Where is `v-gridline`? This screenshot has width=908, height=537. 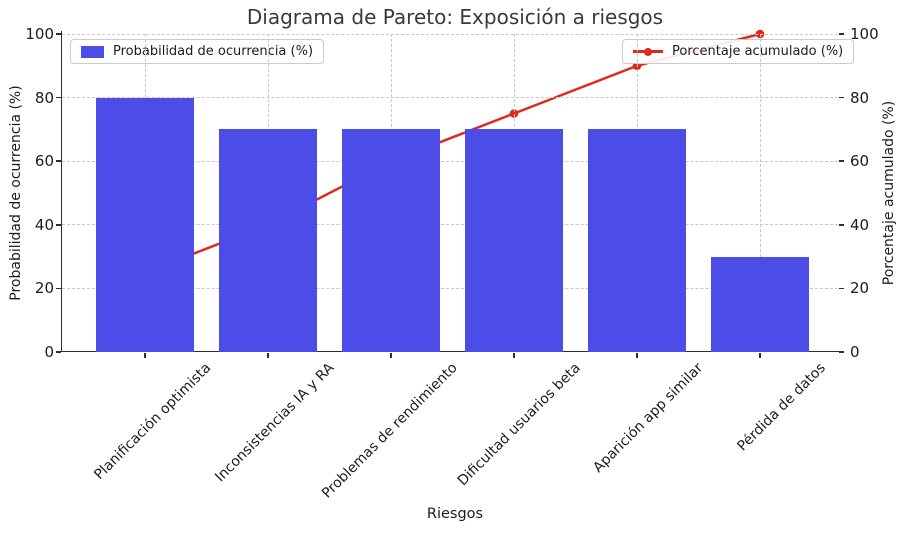 v-gridline is located at coordinates (760, 193).